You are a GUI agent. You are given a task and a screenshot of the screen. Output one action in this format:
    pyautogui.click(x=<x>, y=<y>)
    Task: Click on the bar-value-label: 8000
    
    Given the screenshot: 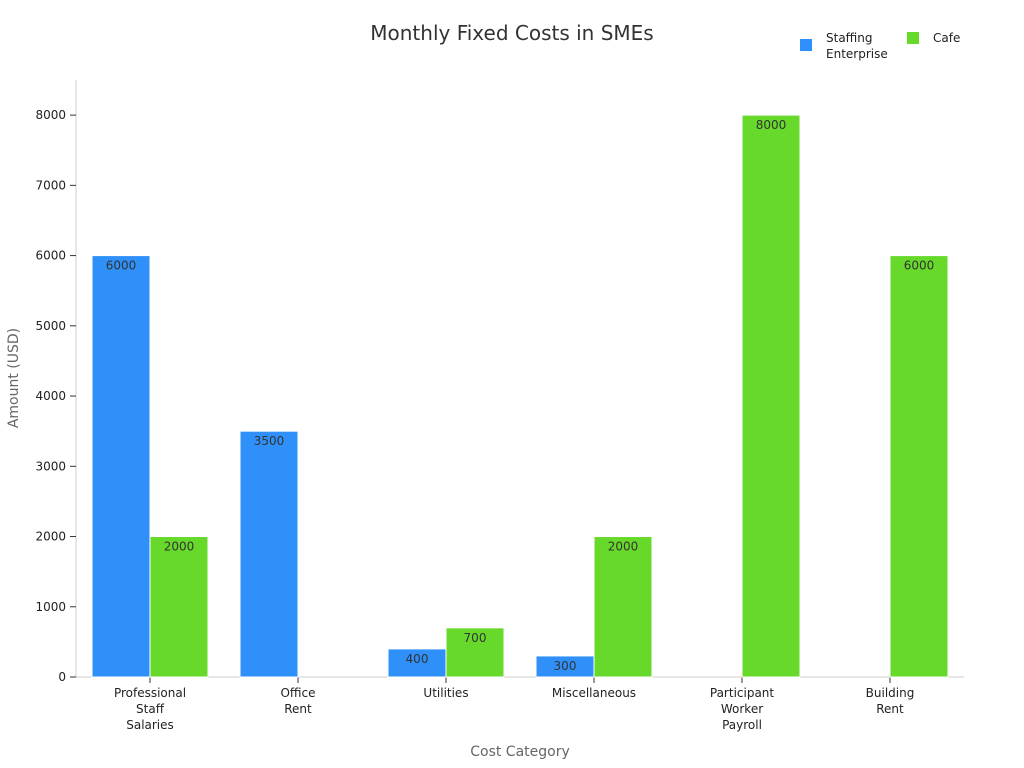 What is the action you would take?
    pyautogui.click(x=771, y=125)
    